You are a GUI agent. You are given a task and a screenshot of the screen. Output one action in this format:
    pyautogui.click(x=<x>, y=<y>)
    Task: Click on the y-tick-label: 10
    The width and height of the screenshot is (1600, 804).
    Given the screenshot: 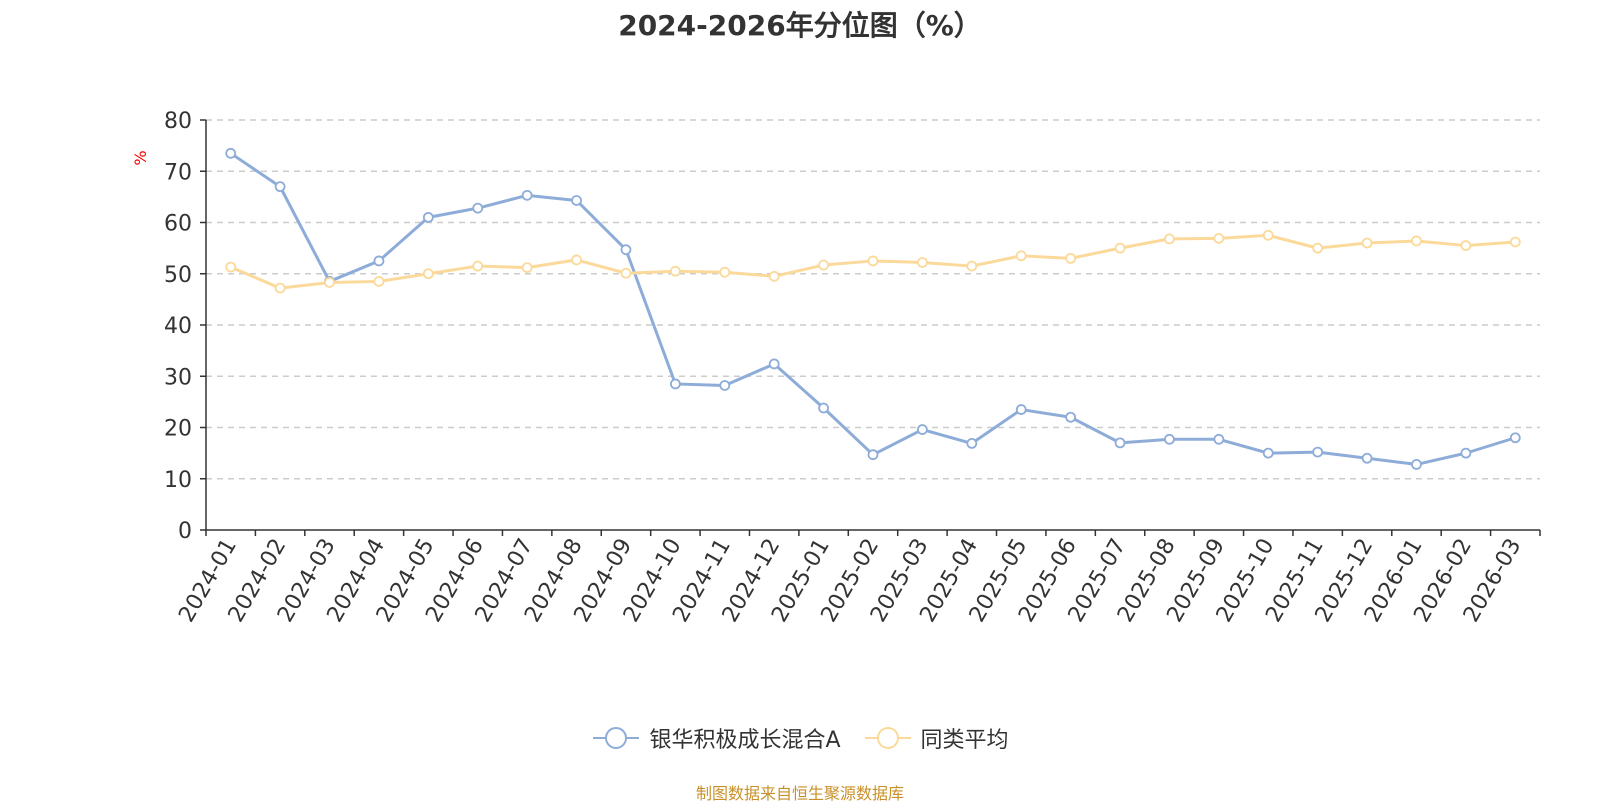 What is the action you would take?
    pyautogui.click(x=178, y=480)
    